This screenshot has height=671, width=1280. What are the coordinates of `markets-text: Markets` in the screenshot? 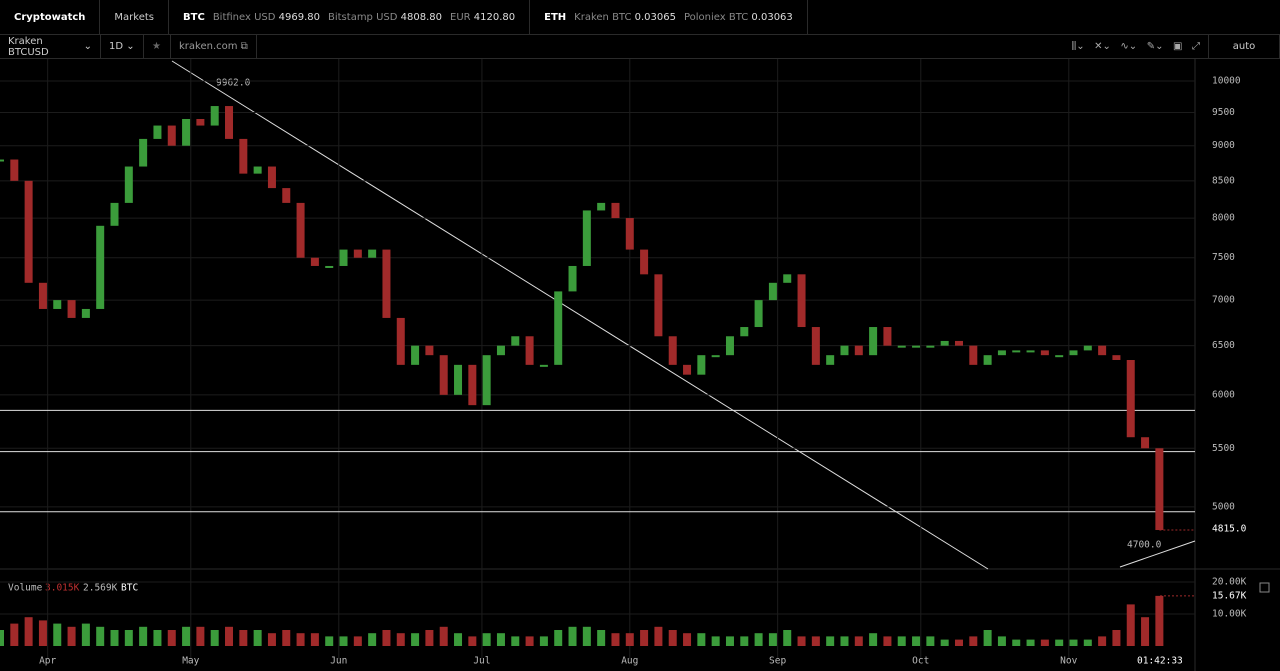 It's located at (134, 17).